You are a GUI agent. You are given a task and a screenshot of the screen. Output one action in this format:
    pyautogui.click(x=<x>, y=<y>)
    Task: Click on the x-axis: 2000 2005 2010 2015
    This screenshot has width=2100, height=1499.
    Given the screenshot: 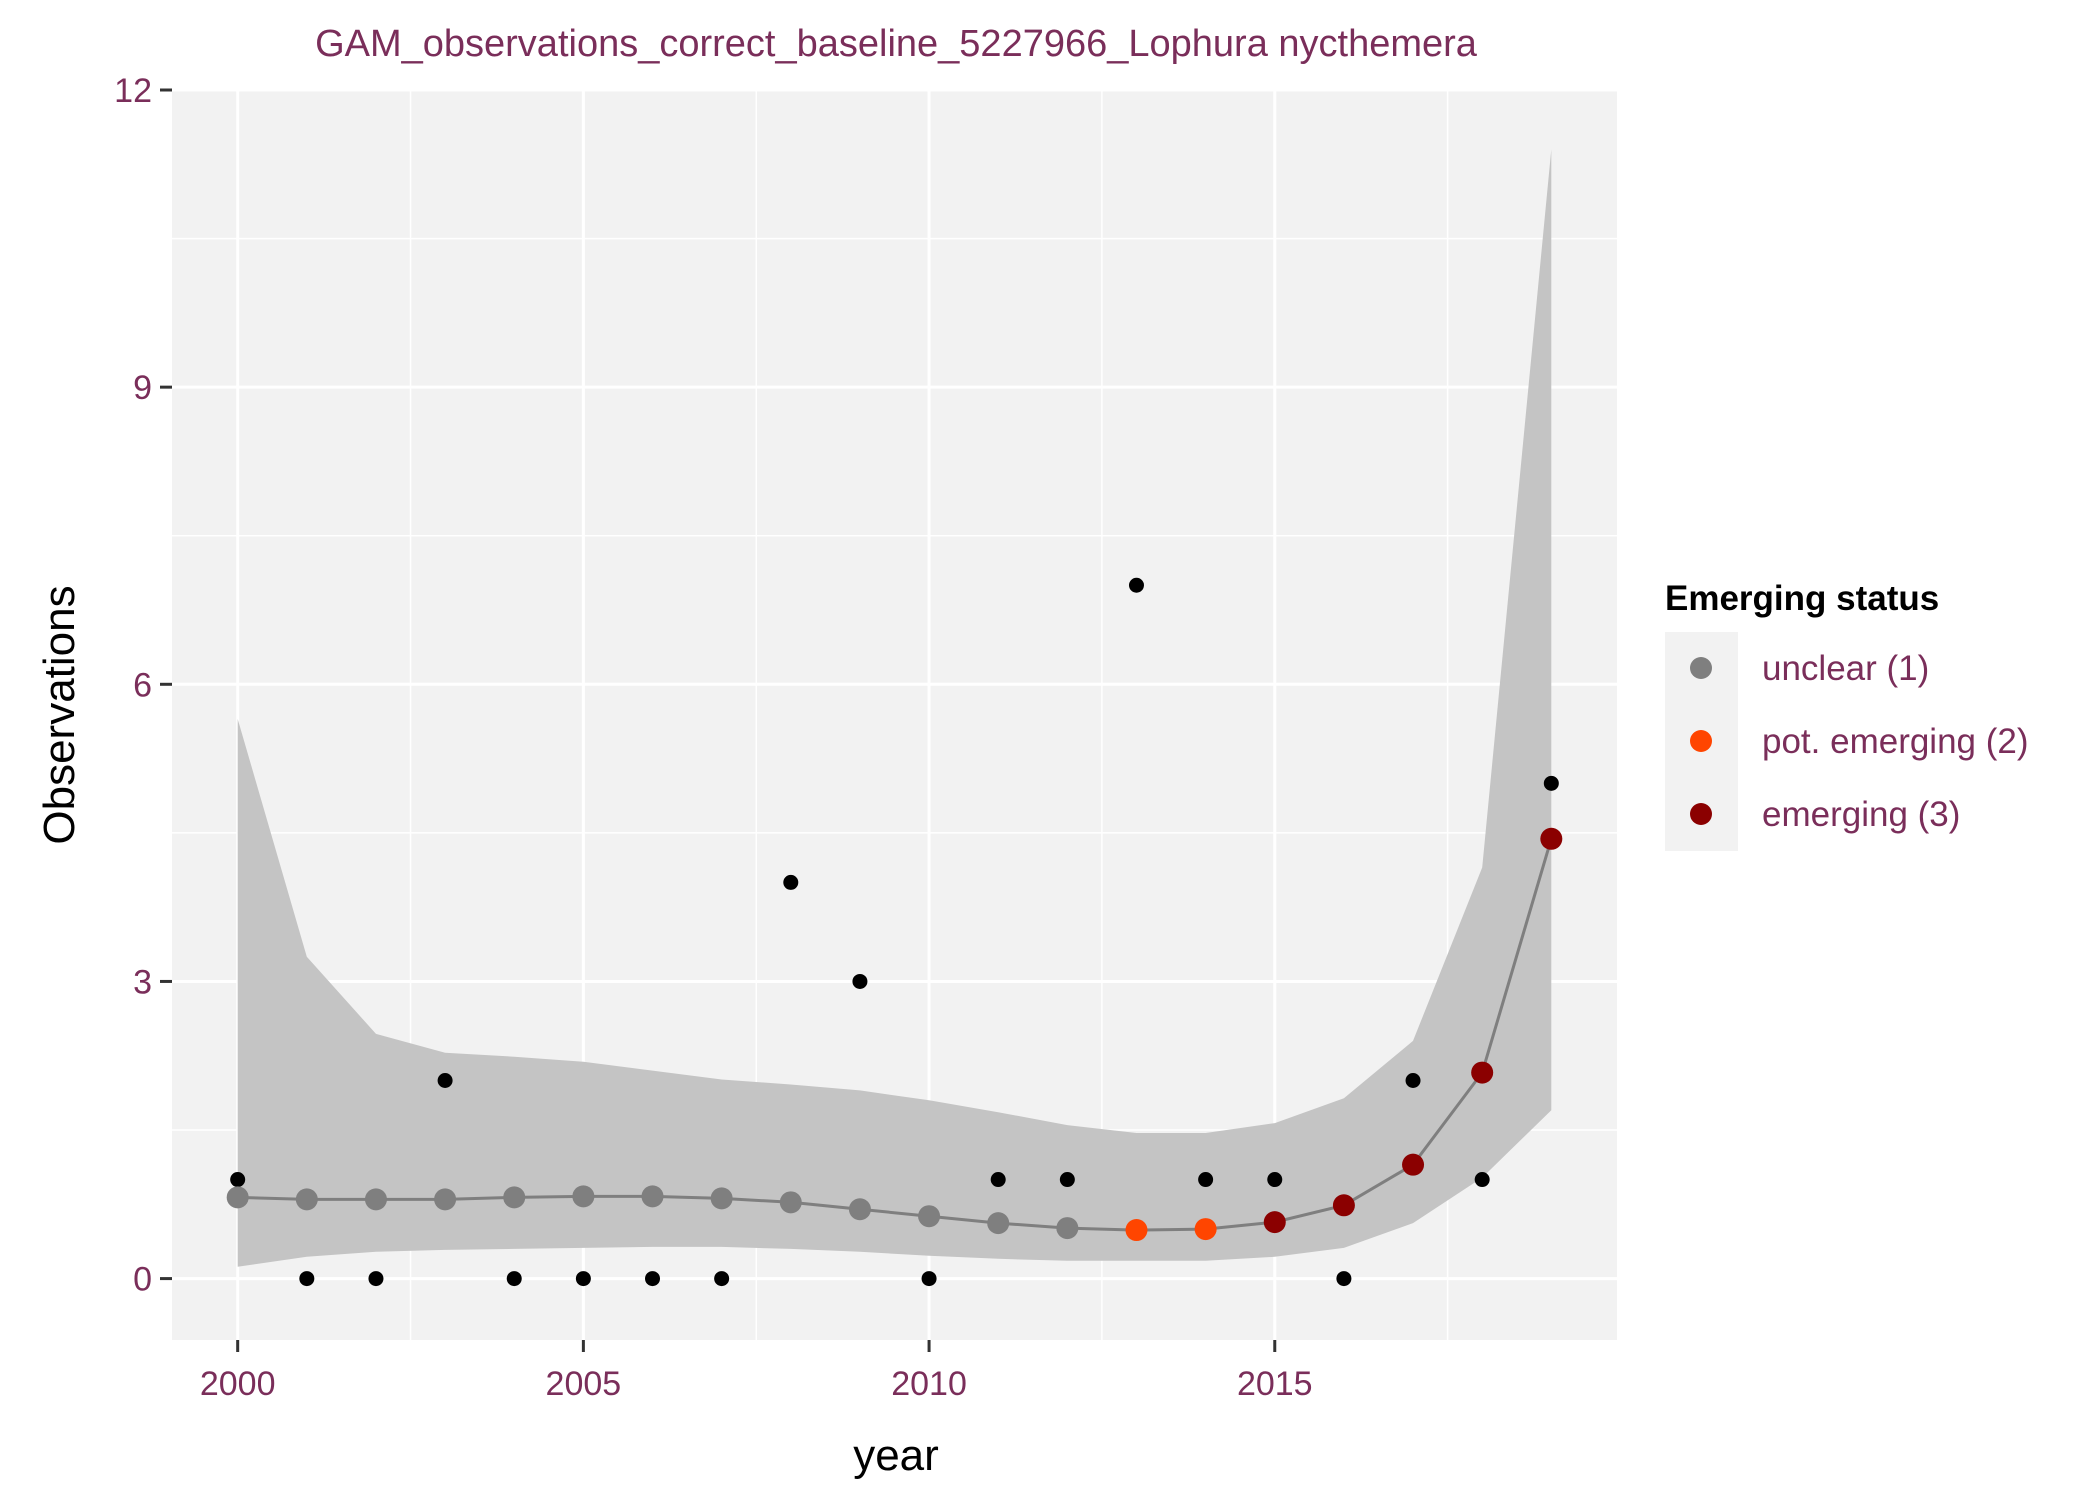 What is the action you would take?
    pyautogui.click(x=756, y=1371)
    